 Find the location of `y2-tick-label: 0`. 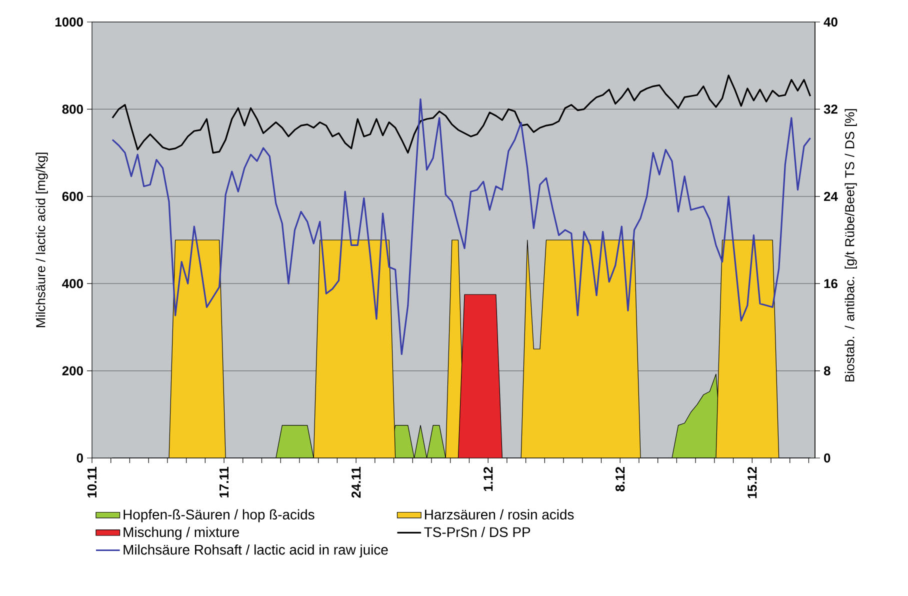

y2-tick-label: 0 is located at coordinates (827, 458).